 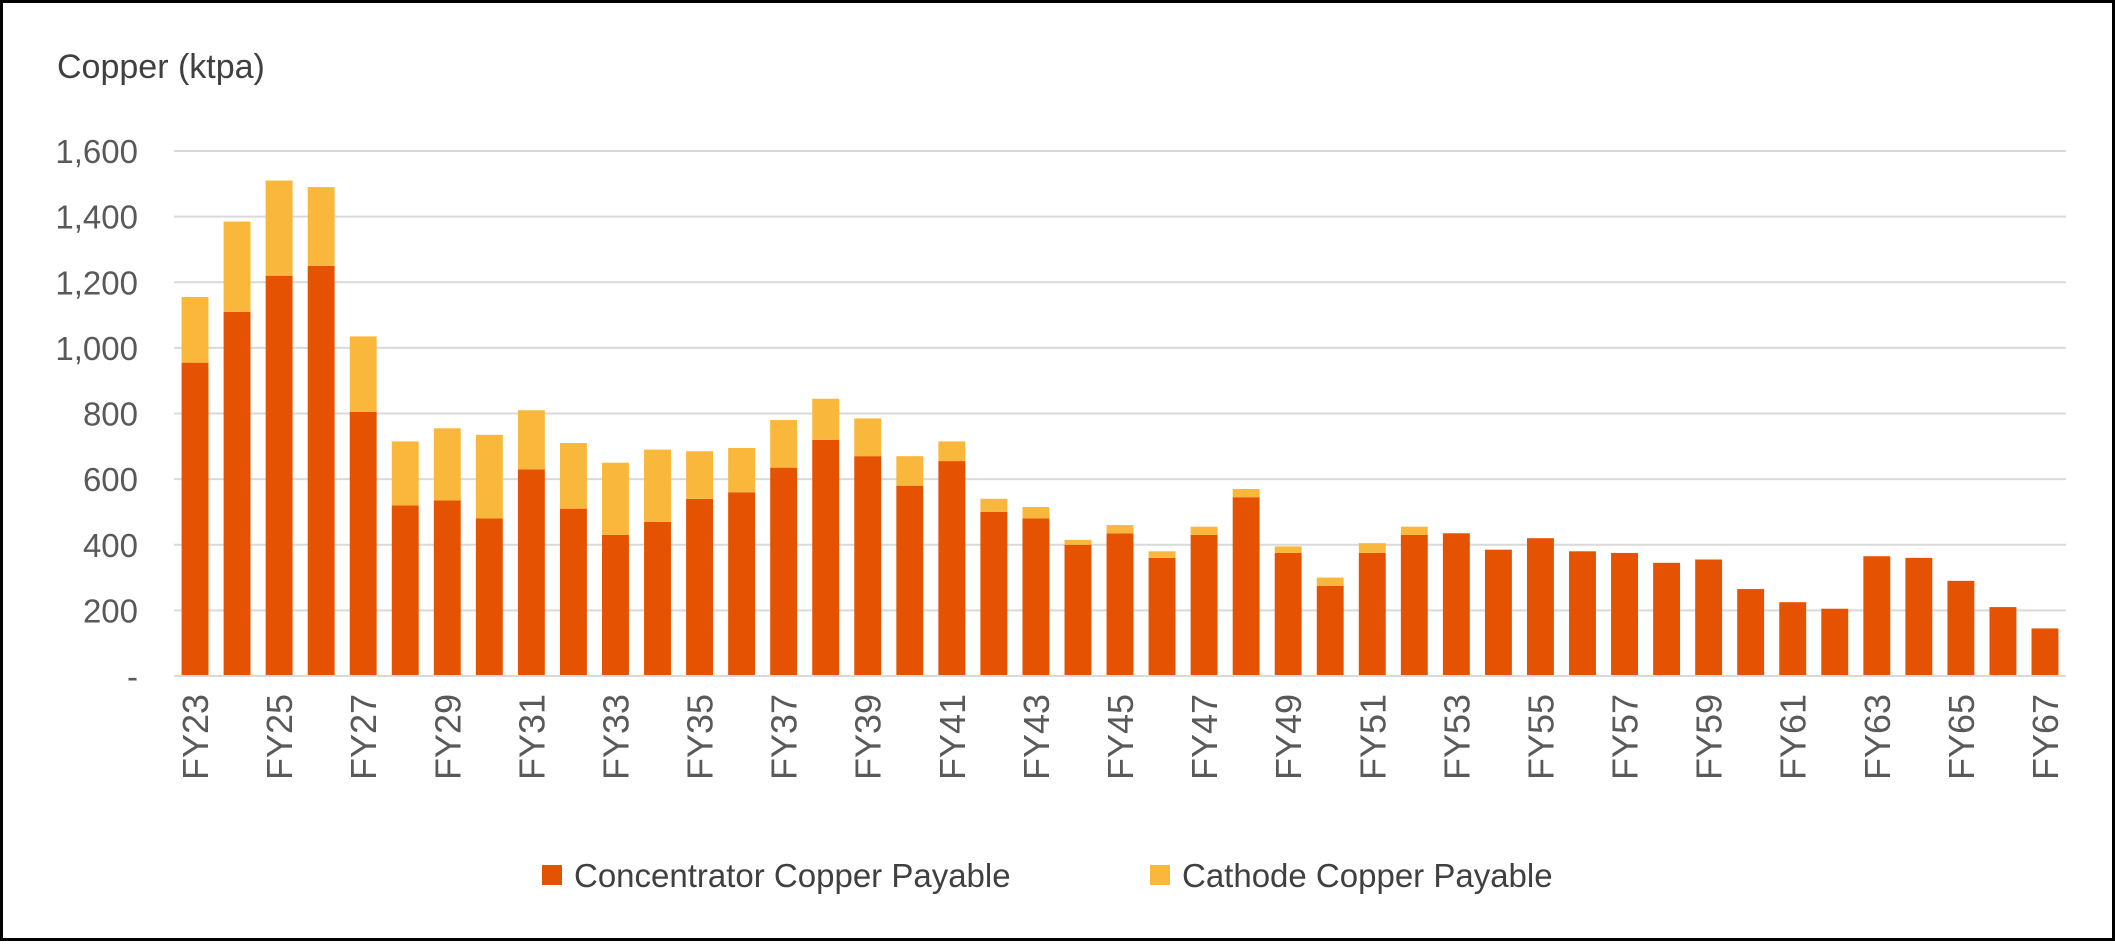 I want to click on bar-concentrator-fy64, so click(x=1919, y=617).